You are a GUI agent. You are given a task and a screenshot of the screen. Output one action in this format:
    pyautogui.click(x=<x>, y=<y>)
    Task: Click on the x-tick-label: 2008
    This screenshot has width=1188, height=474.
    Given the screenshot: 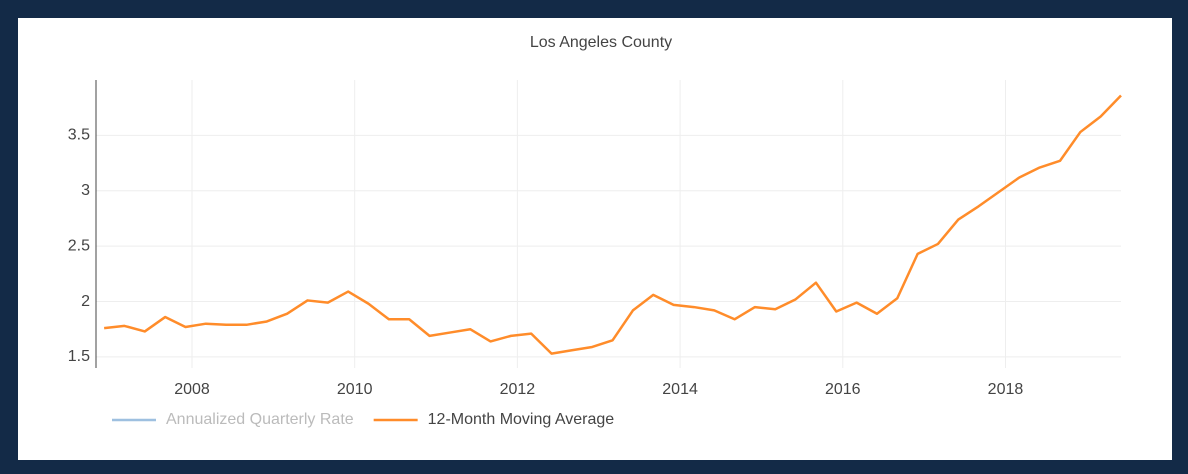 What is the action you would take?
    pyautogui.click(x=192, y=389)
    